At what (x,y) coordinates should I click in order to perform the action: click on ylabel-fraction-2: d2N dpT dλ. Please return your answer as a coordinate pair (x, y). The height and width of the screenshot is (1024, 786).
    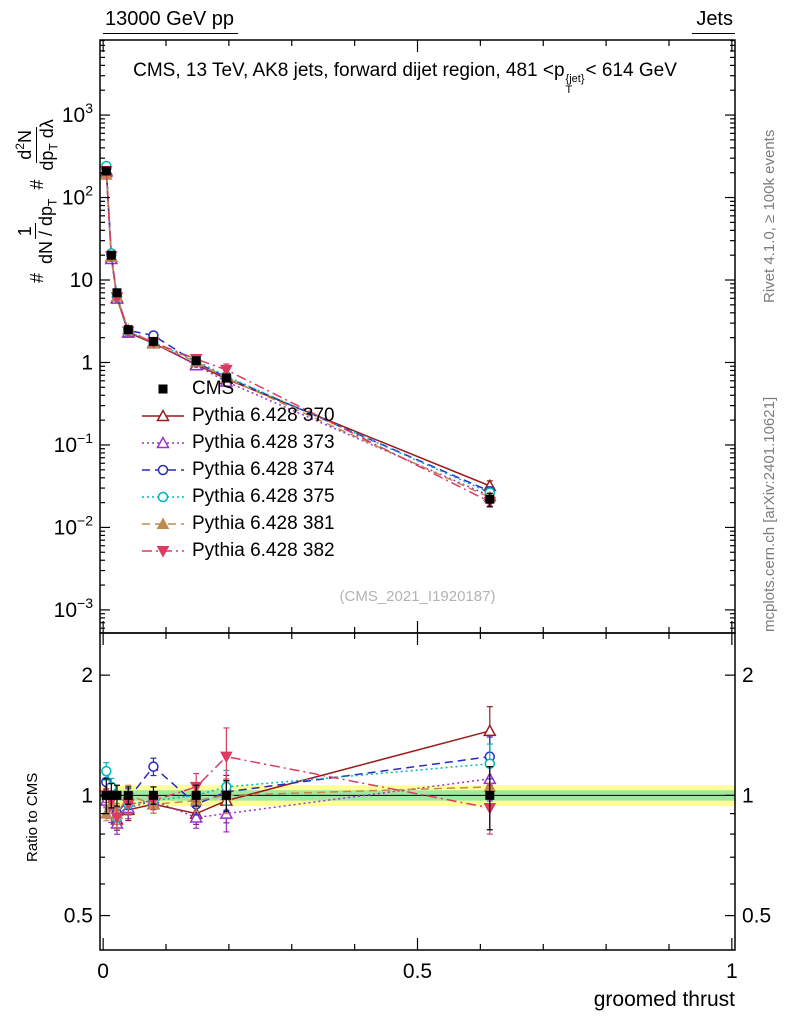
    Looking at the image, I should click on (37, 145).